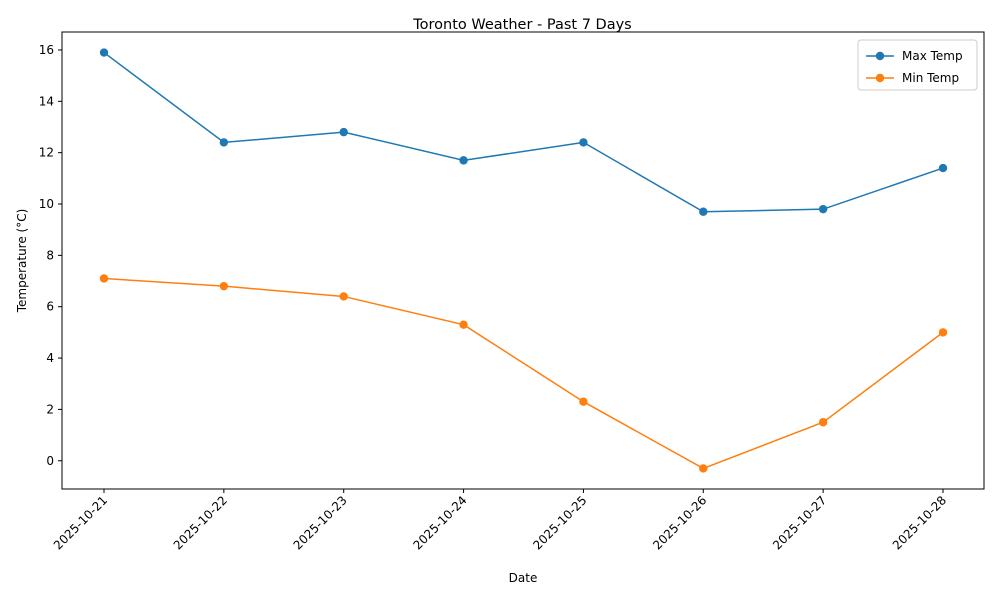 This screenshot has width=1000, height=600. What do you see at coordinates (679, 522) in the screenshot?
I see `x-tick-label: 2025-10-26` at bounding box center [679, 522].